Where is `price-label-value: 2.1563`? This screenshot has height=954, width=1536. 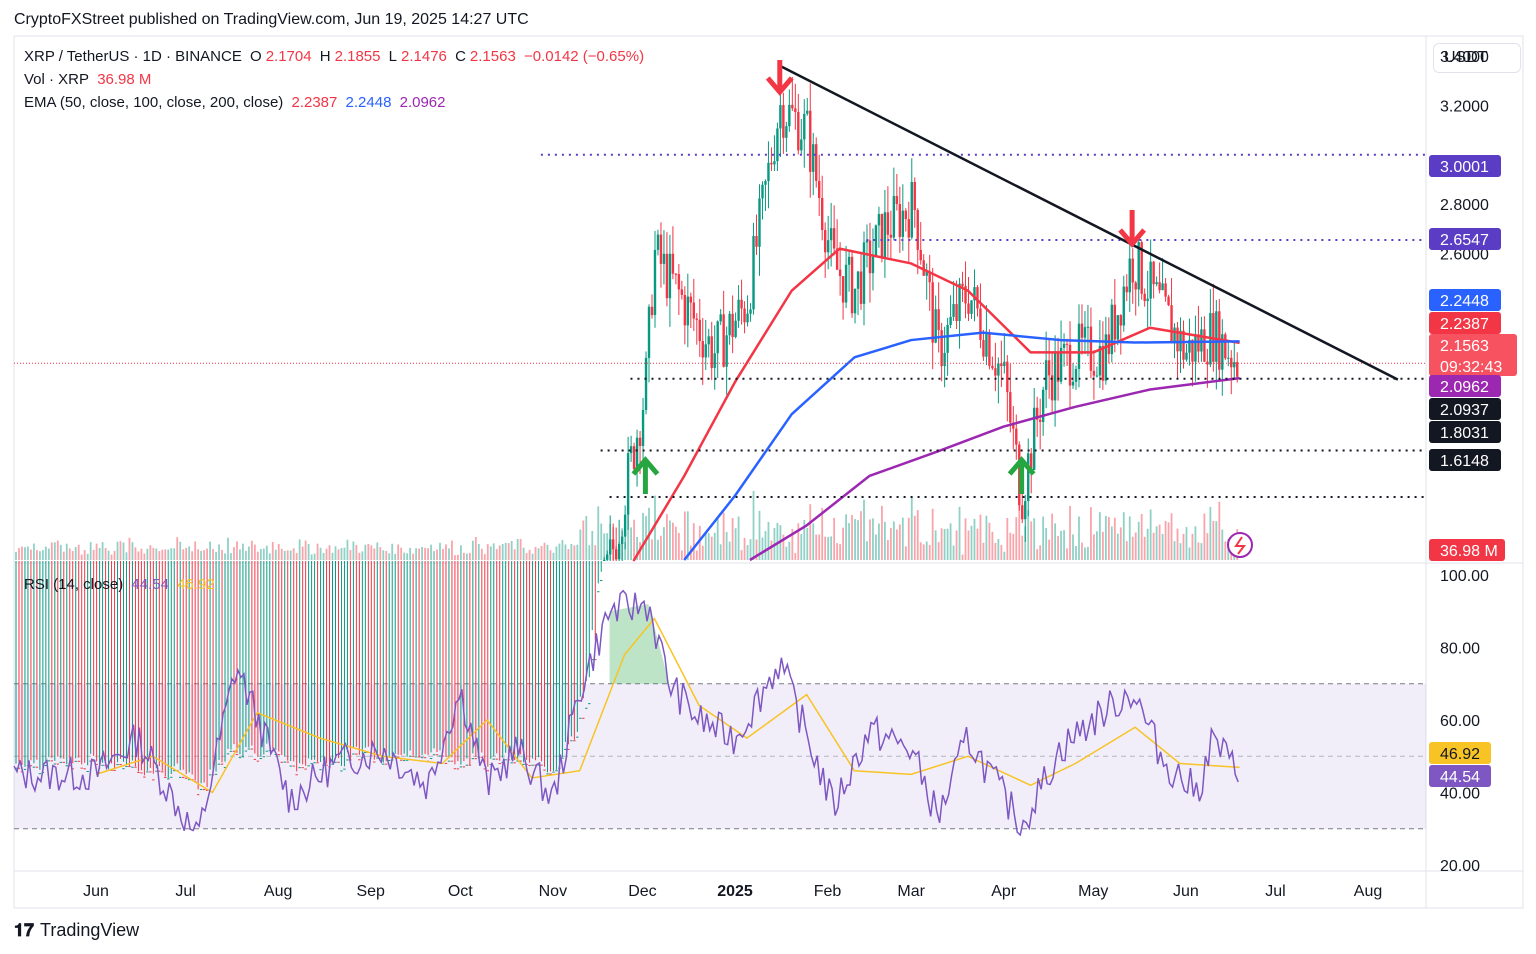
price-label-value: 2.1563 is located at coordinates (1464, 346).